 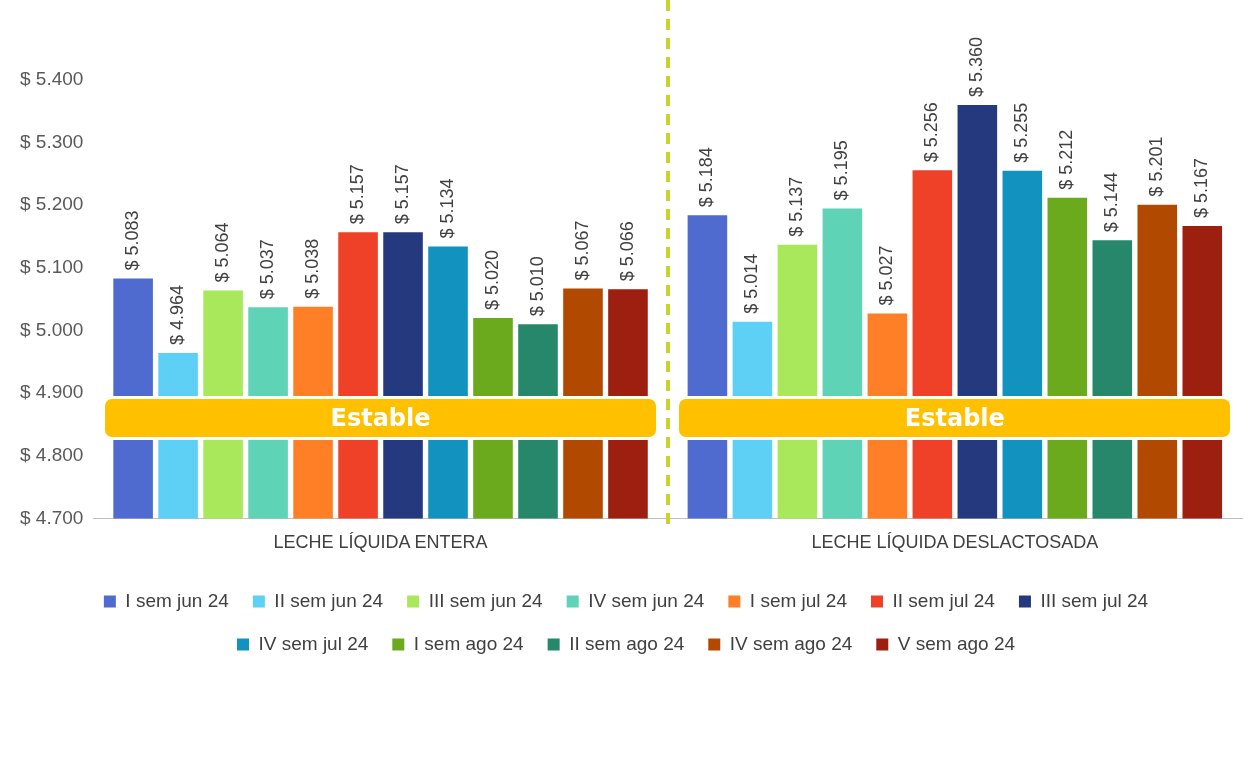 I want to click on legend-label: I sem jul 24, so click(x=798, y=600).